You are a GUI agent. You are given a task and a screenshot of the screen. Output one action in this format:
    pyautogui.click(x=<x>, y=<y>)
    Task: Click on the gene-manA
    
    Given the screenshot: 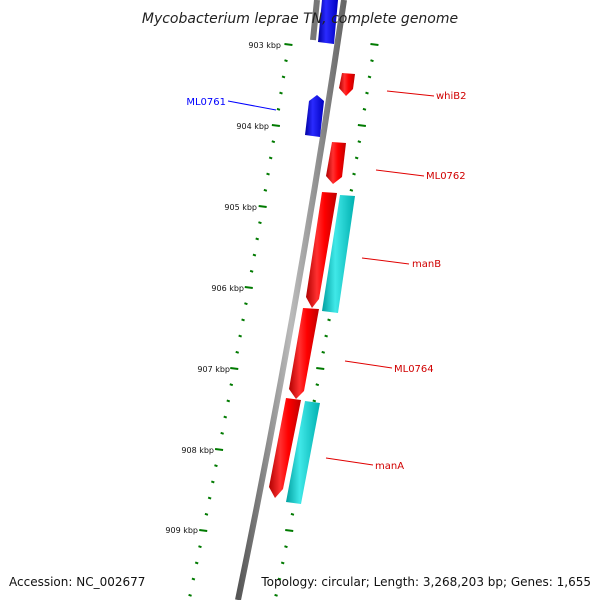 What is the action you would take?
    pyautogui.click(x=285, y=448)
    